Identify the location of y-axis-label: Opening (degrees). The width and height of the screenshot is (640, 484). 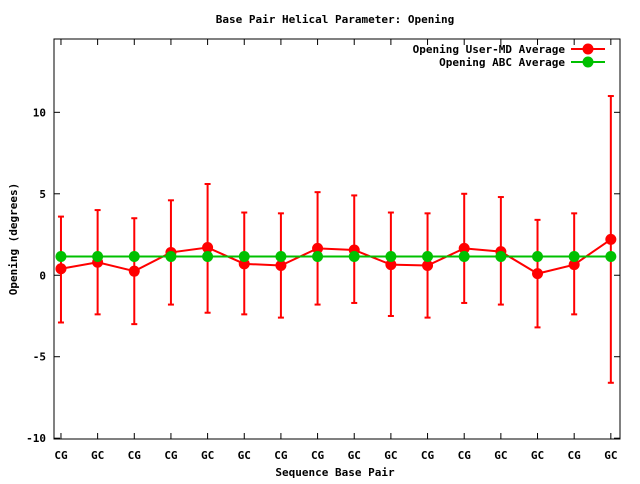
(13, 239).